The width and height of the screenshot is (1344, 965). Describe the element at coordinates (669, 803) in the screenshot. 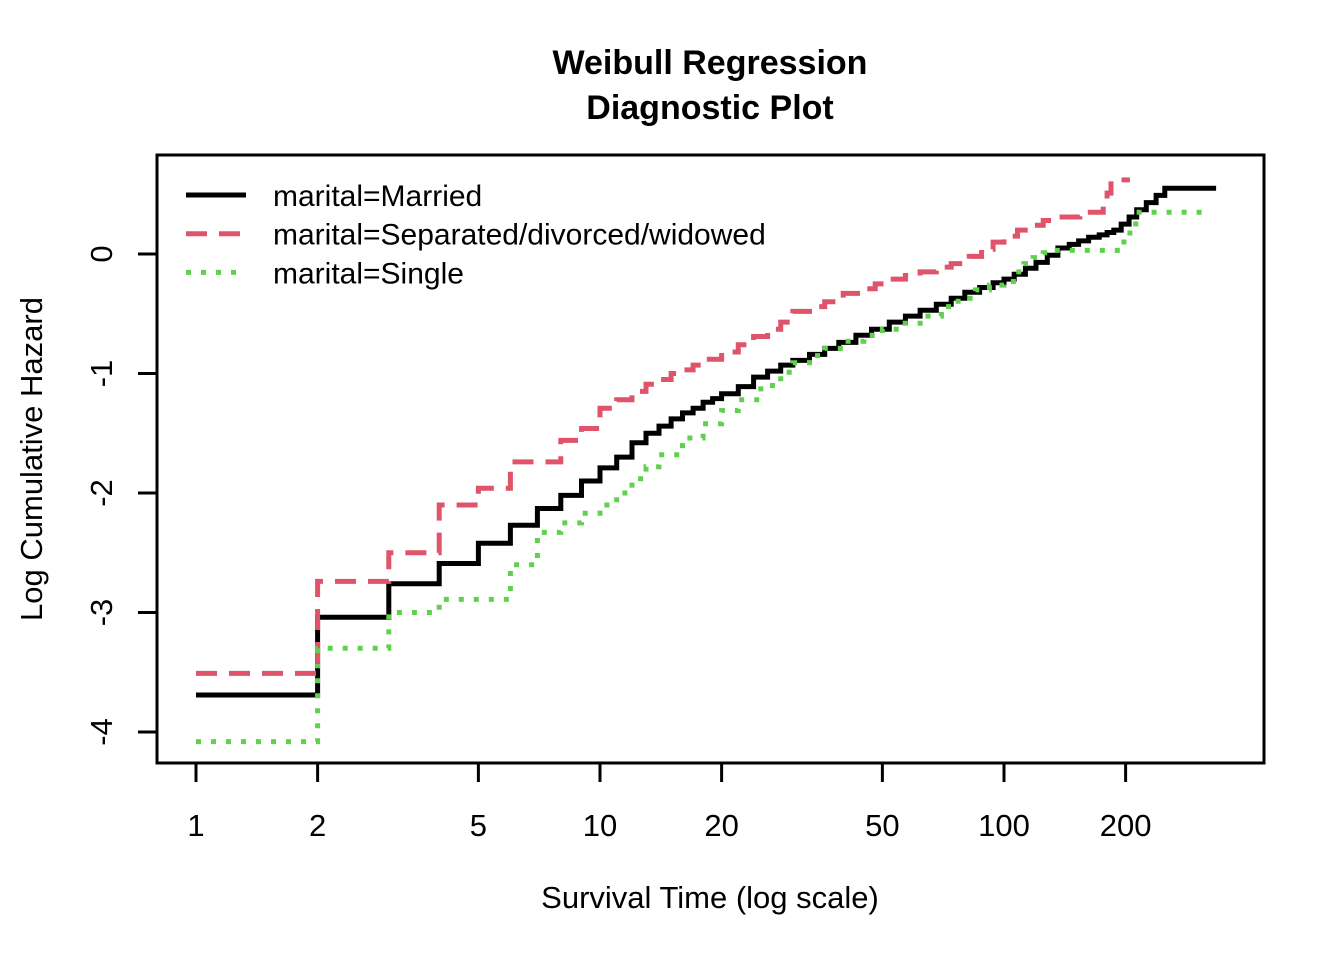

I see `x-axis: 1 2 5 10 20 50 100 200` at that location.